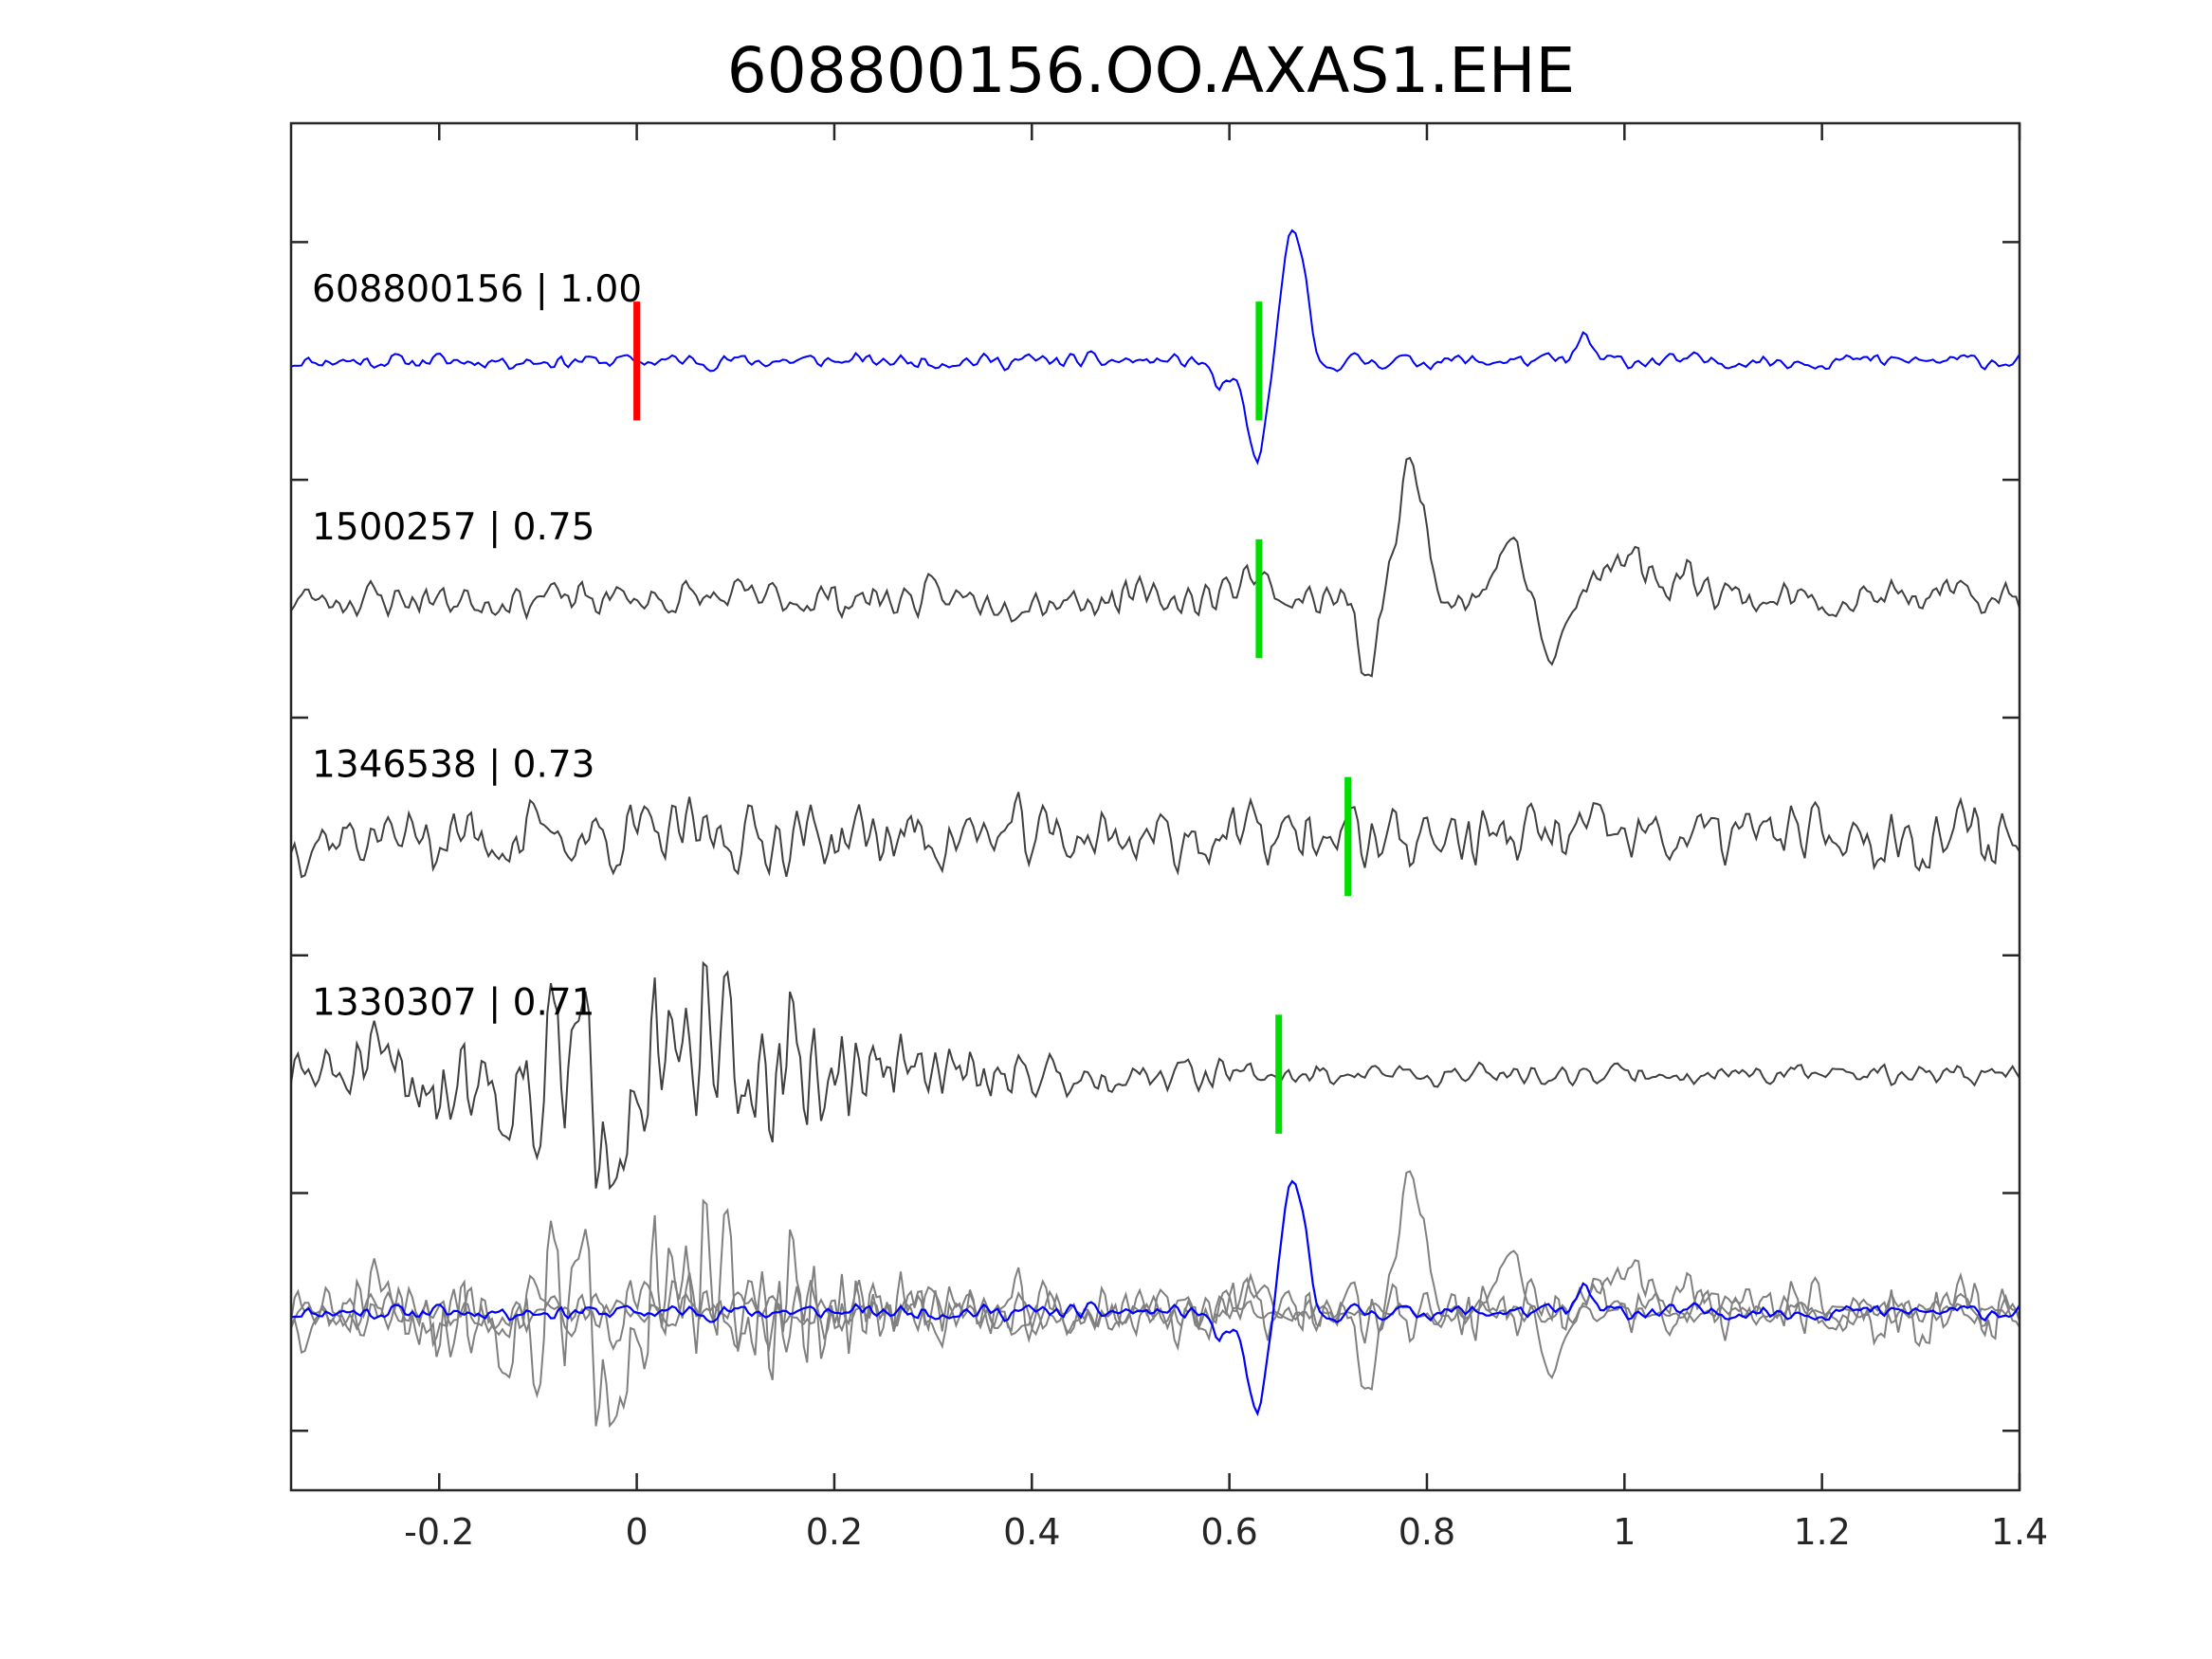 The image size is (2212, 1659). I want to click on chart-title: 608800156.OO.AXAS1.EHE, so click(1151, 70).